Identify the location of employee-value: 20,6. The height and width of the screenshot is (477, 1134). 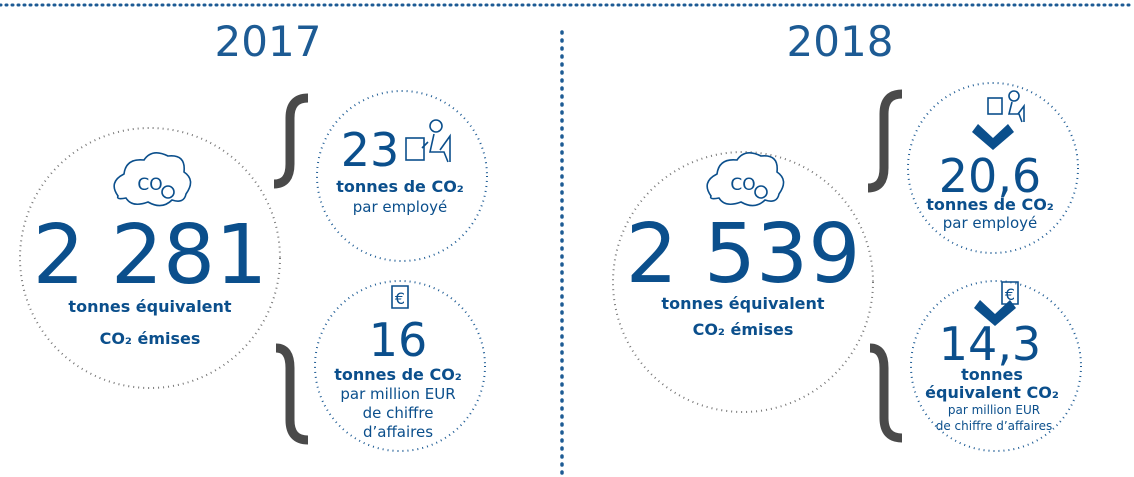
(990, 176).